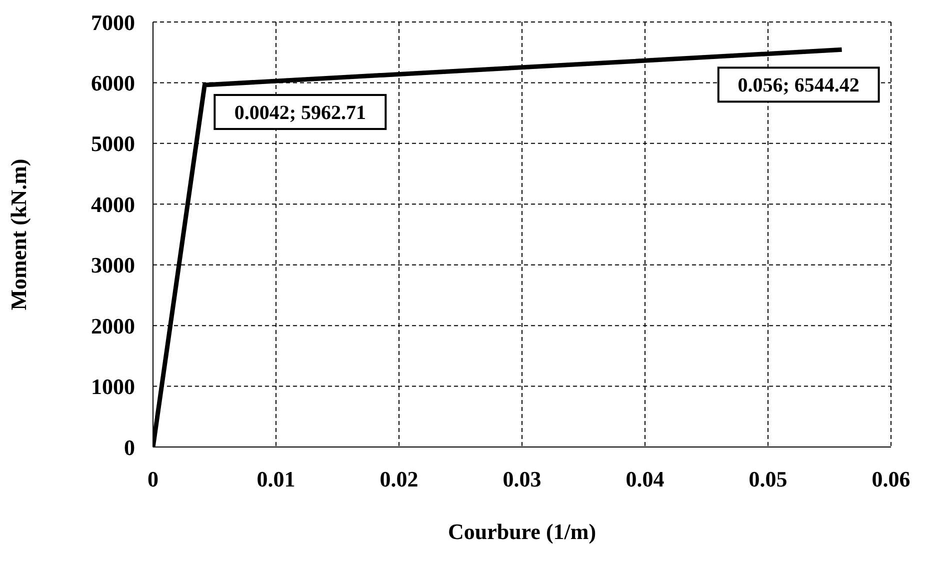  What do you see at coordinates (300, 113) in the screenshot?
I see `annotation: 0.0042; 5962.71` at bounding box center [300, 113].